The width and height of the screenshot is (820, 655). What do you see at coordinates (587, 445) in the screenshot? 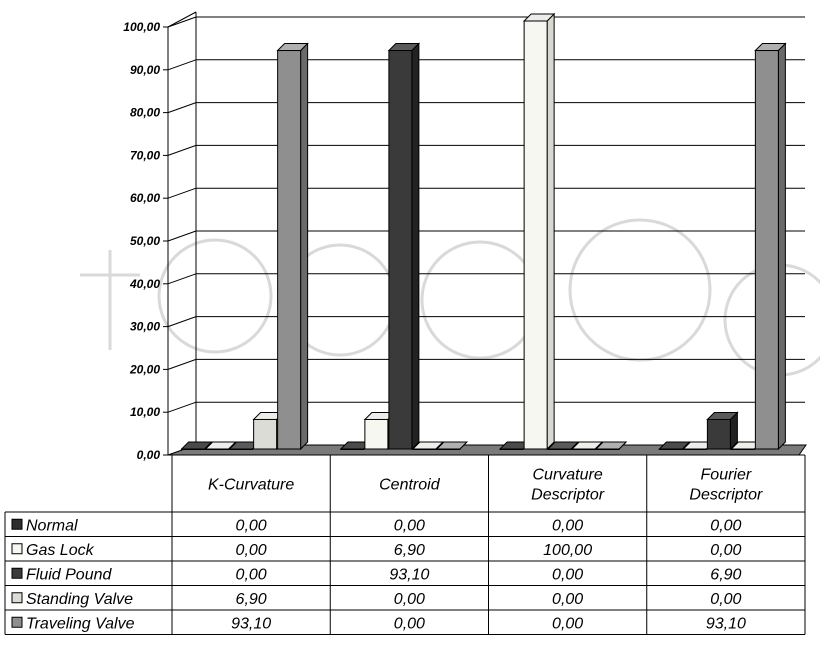
I see `bar-standing-valve-curvature-descriptor` at bounding box center [587, 445].